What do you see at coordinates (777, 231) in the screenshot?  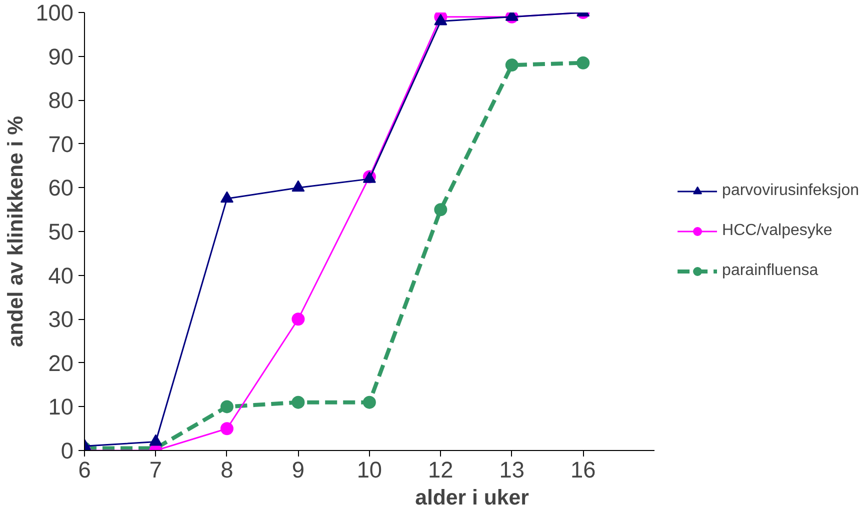 I see `legend-label: HCC/valpesyke` at bounding box center [777, 231].